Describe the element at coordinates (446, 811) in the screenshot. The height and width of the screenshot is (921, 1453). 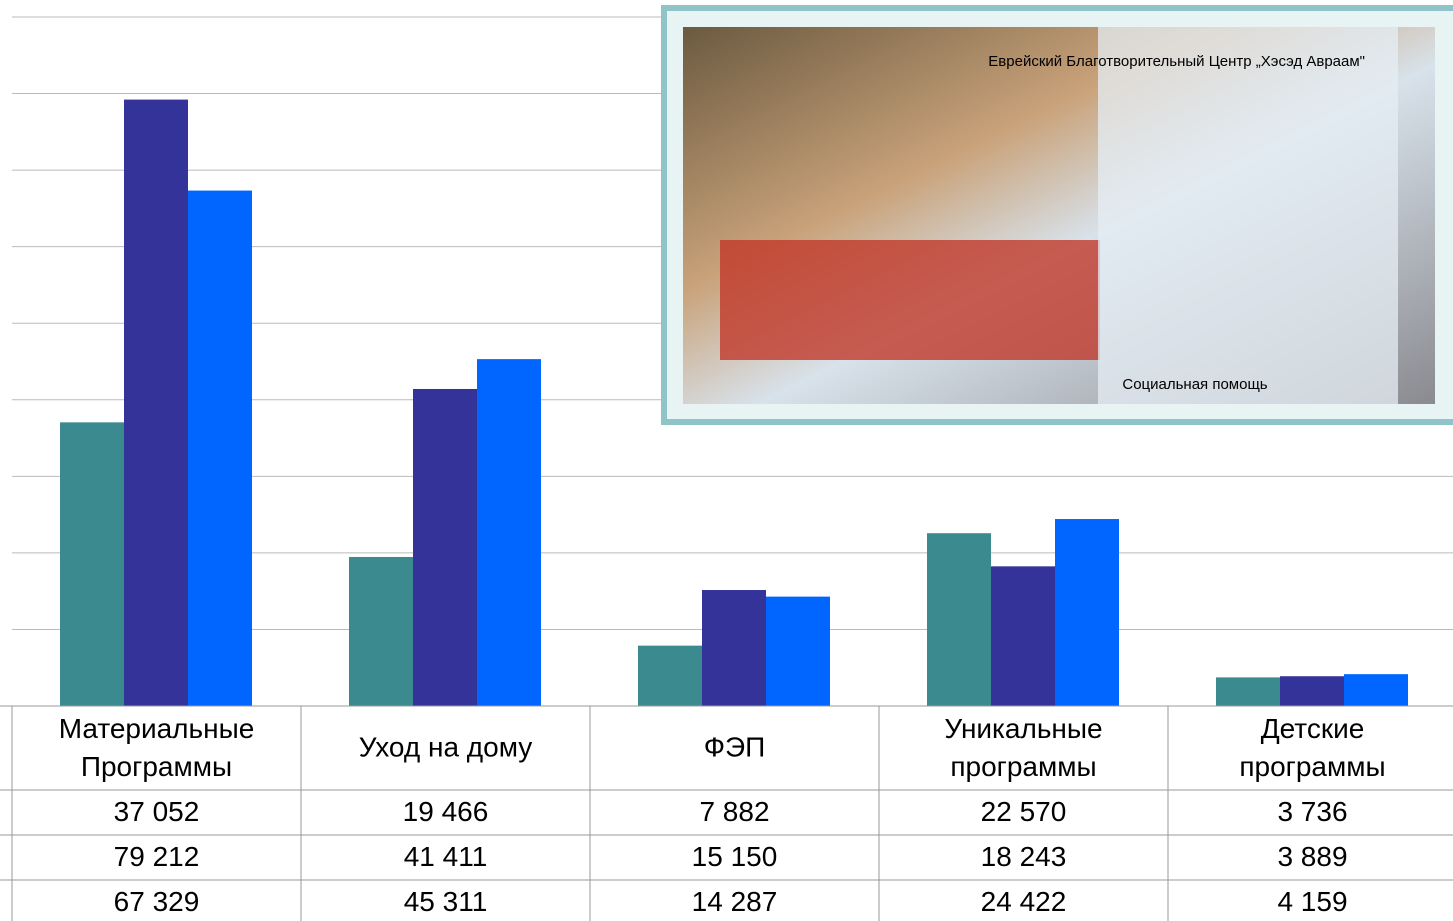
I see `value-label: 19 466` at that location.